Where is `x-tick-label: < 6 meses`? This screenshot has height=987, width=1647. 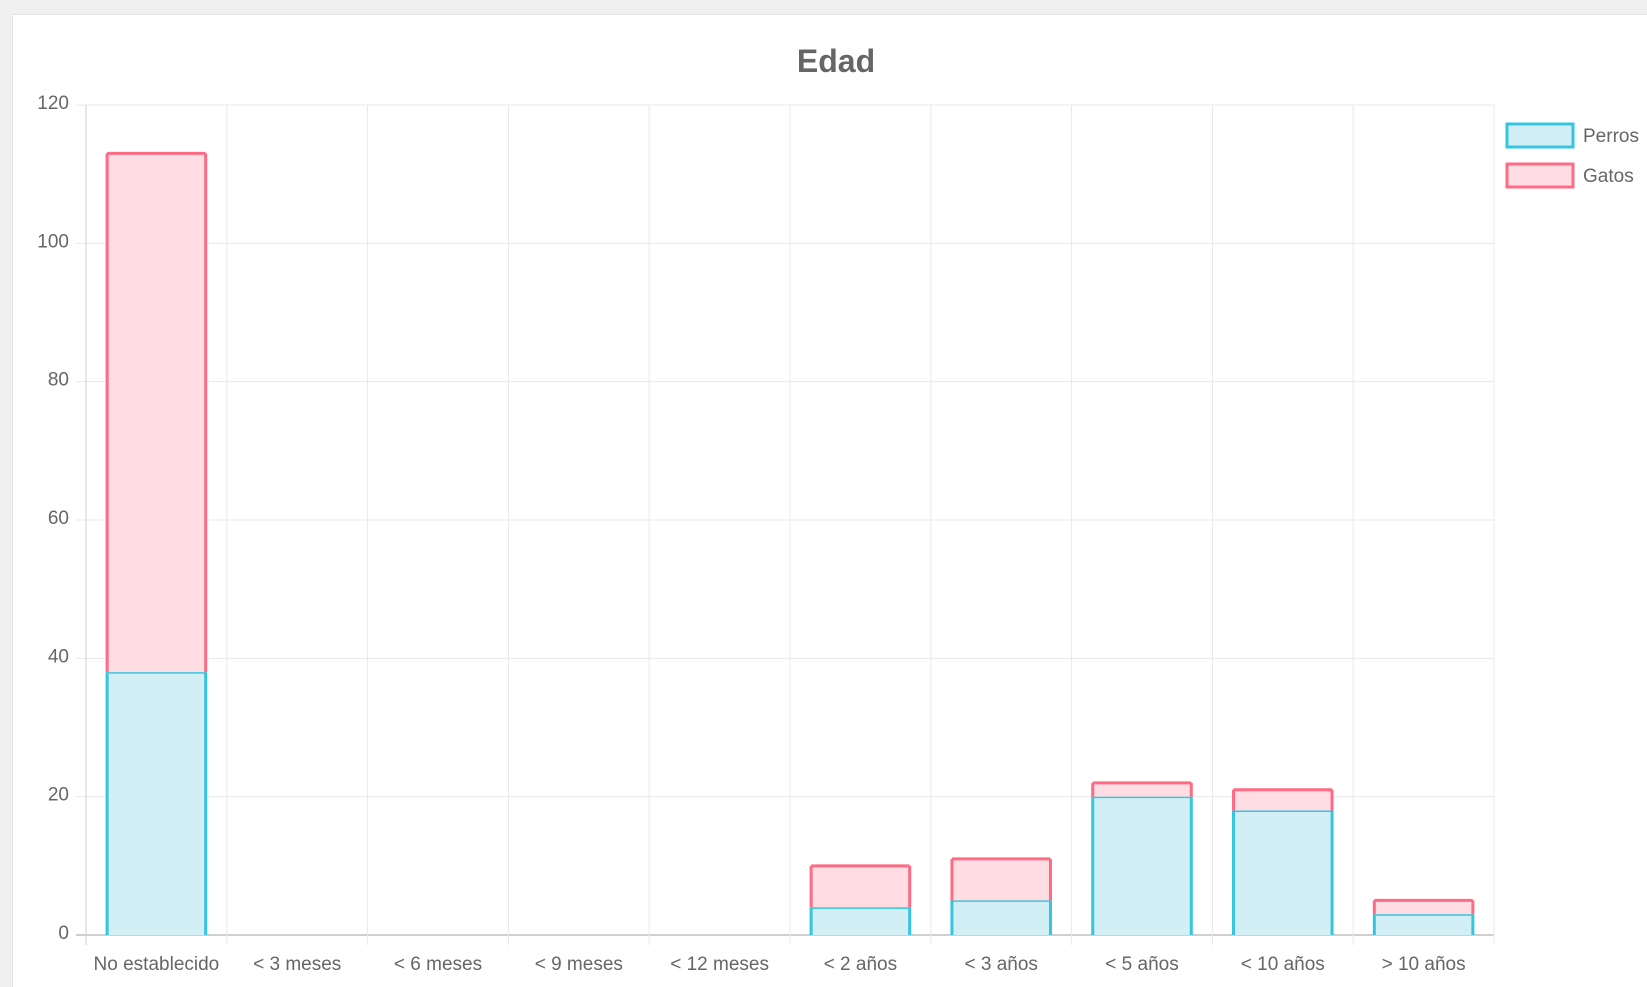 x-tick-label: < 6 meses is located at coordinates (438, 964).